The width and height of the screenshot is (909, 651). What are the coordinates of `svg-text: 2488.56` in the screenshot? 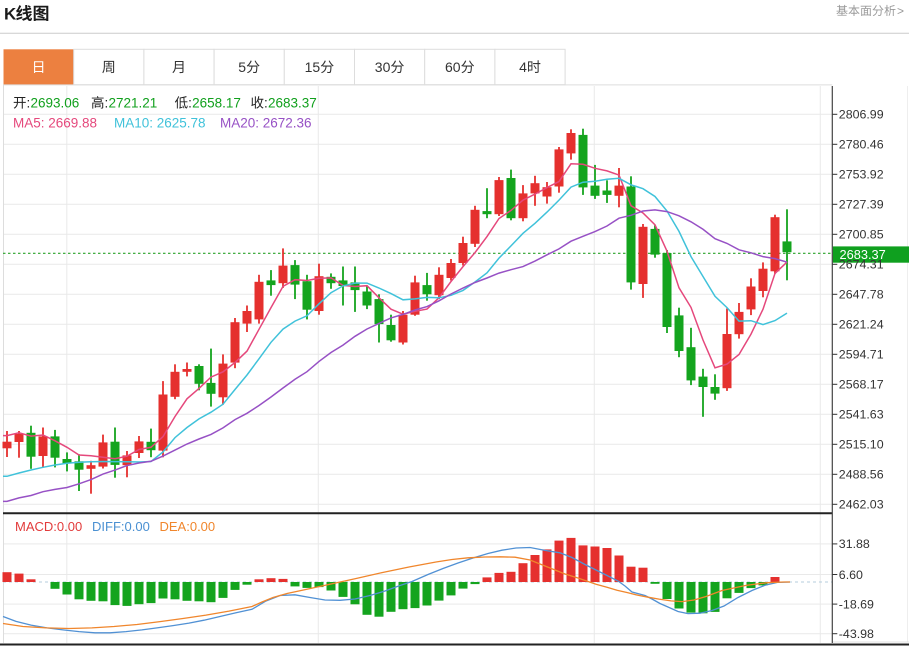 It's located at (861, 475).